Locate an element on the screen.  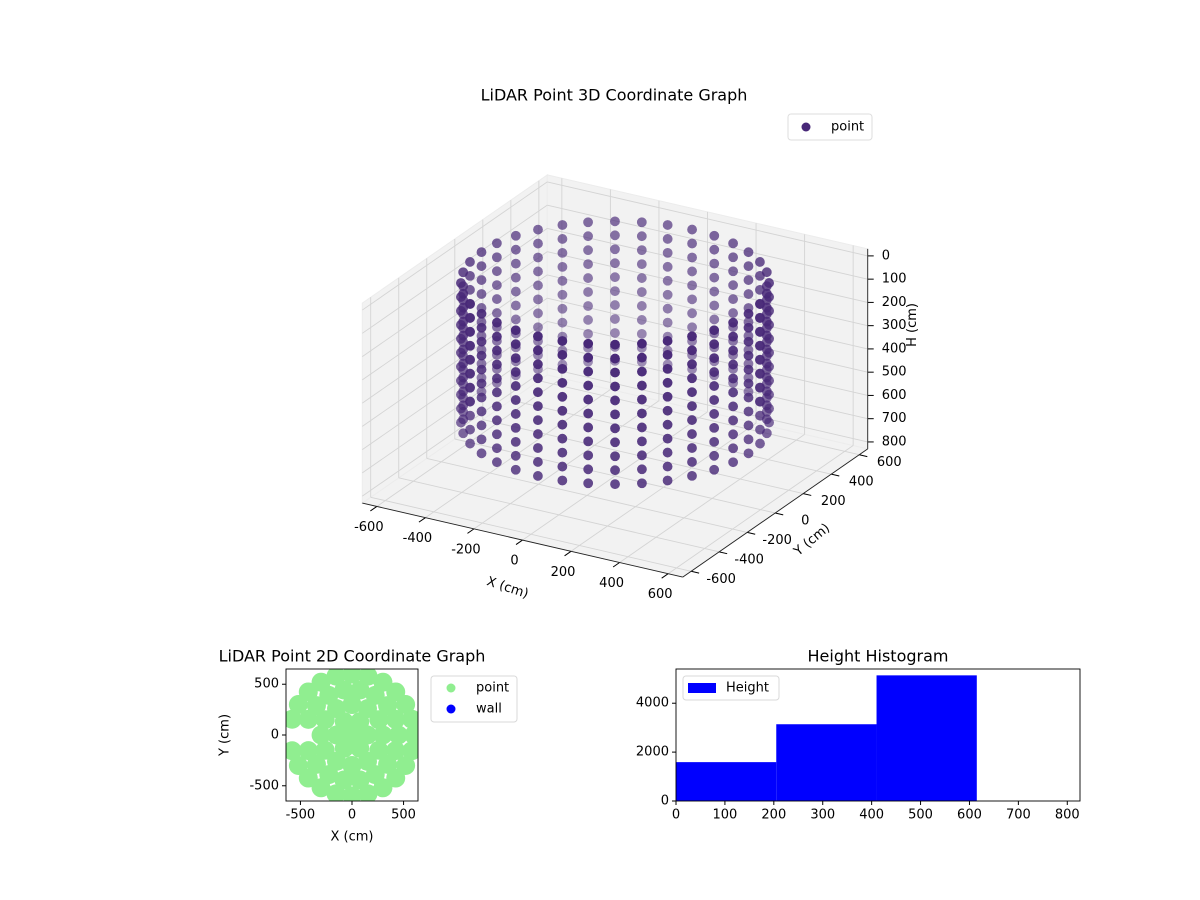
grid-line is located at coordinates (455, 246).